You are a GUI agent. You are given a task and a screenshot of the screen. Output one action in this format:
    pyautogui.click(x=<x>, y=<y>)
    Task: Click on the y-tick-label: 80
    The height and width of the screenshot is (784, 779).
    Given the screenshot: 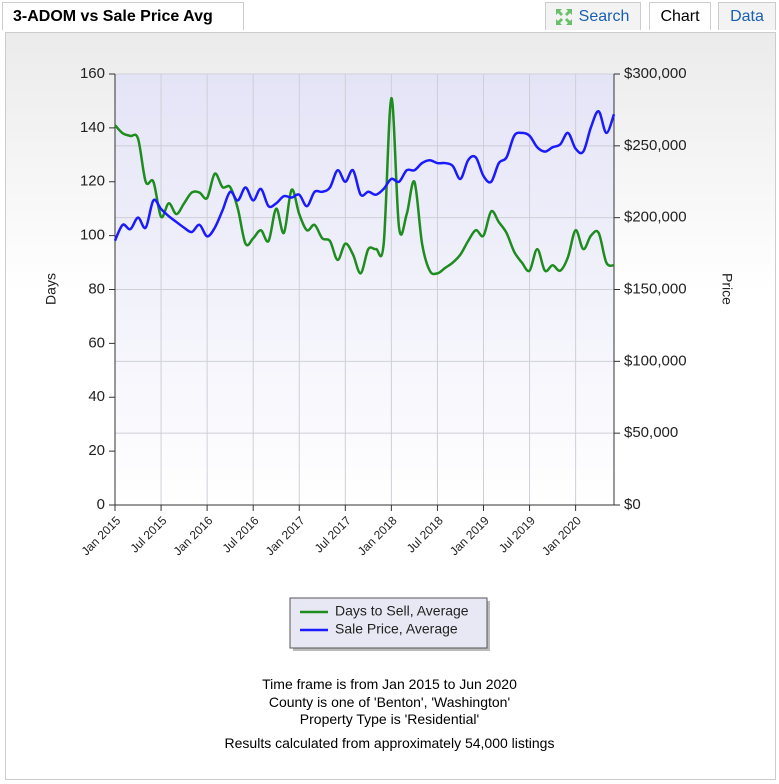 What is the action you would take?
    pyautogui.click(x=96, y=288)
    